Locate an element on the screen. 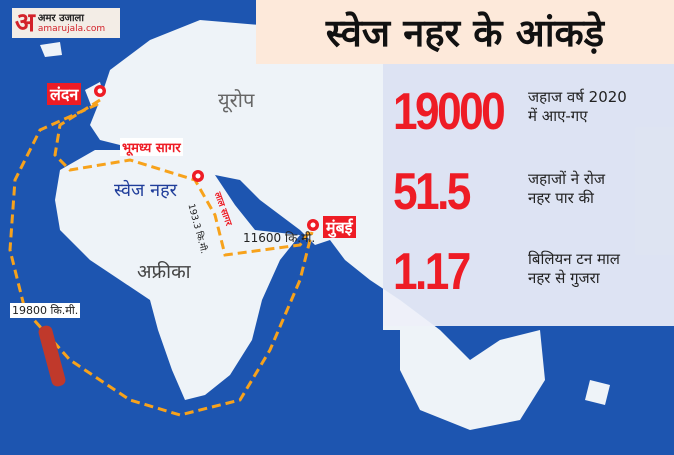 The width and height of the screenshot is (674, 455). stat-line: नहर पार की is located at coordinates (561, 198).